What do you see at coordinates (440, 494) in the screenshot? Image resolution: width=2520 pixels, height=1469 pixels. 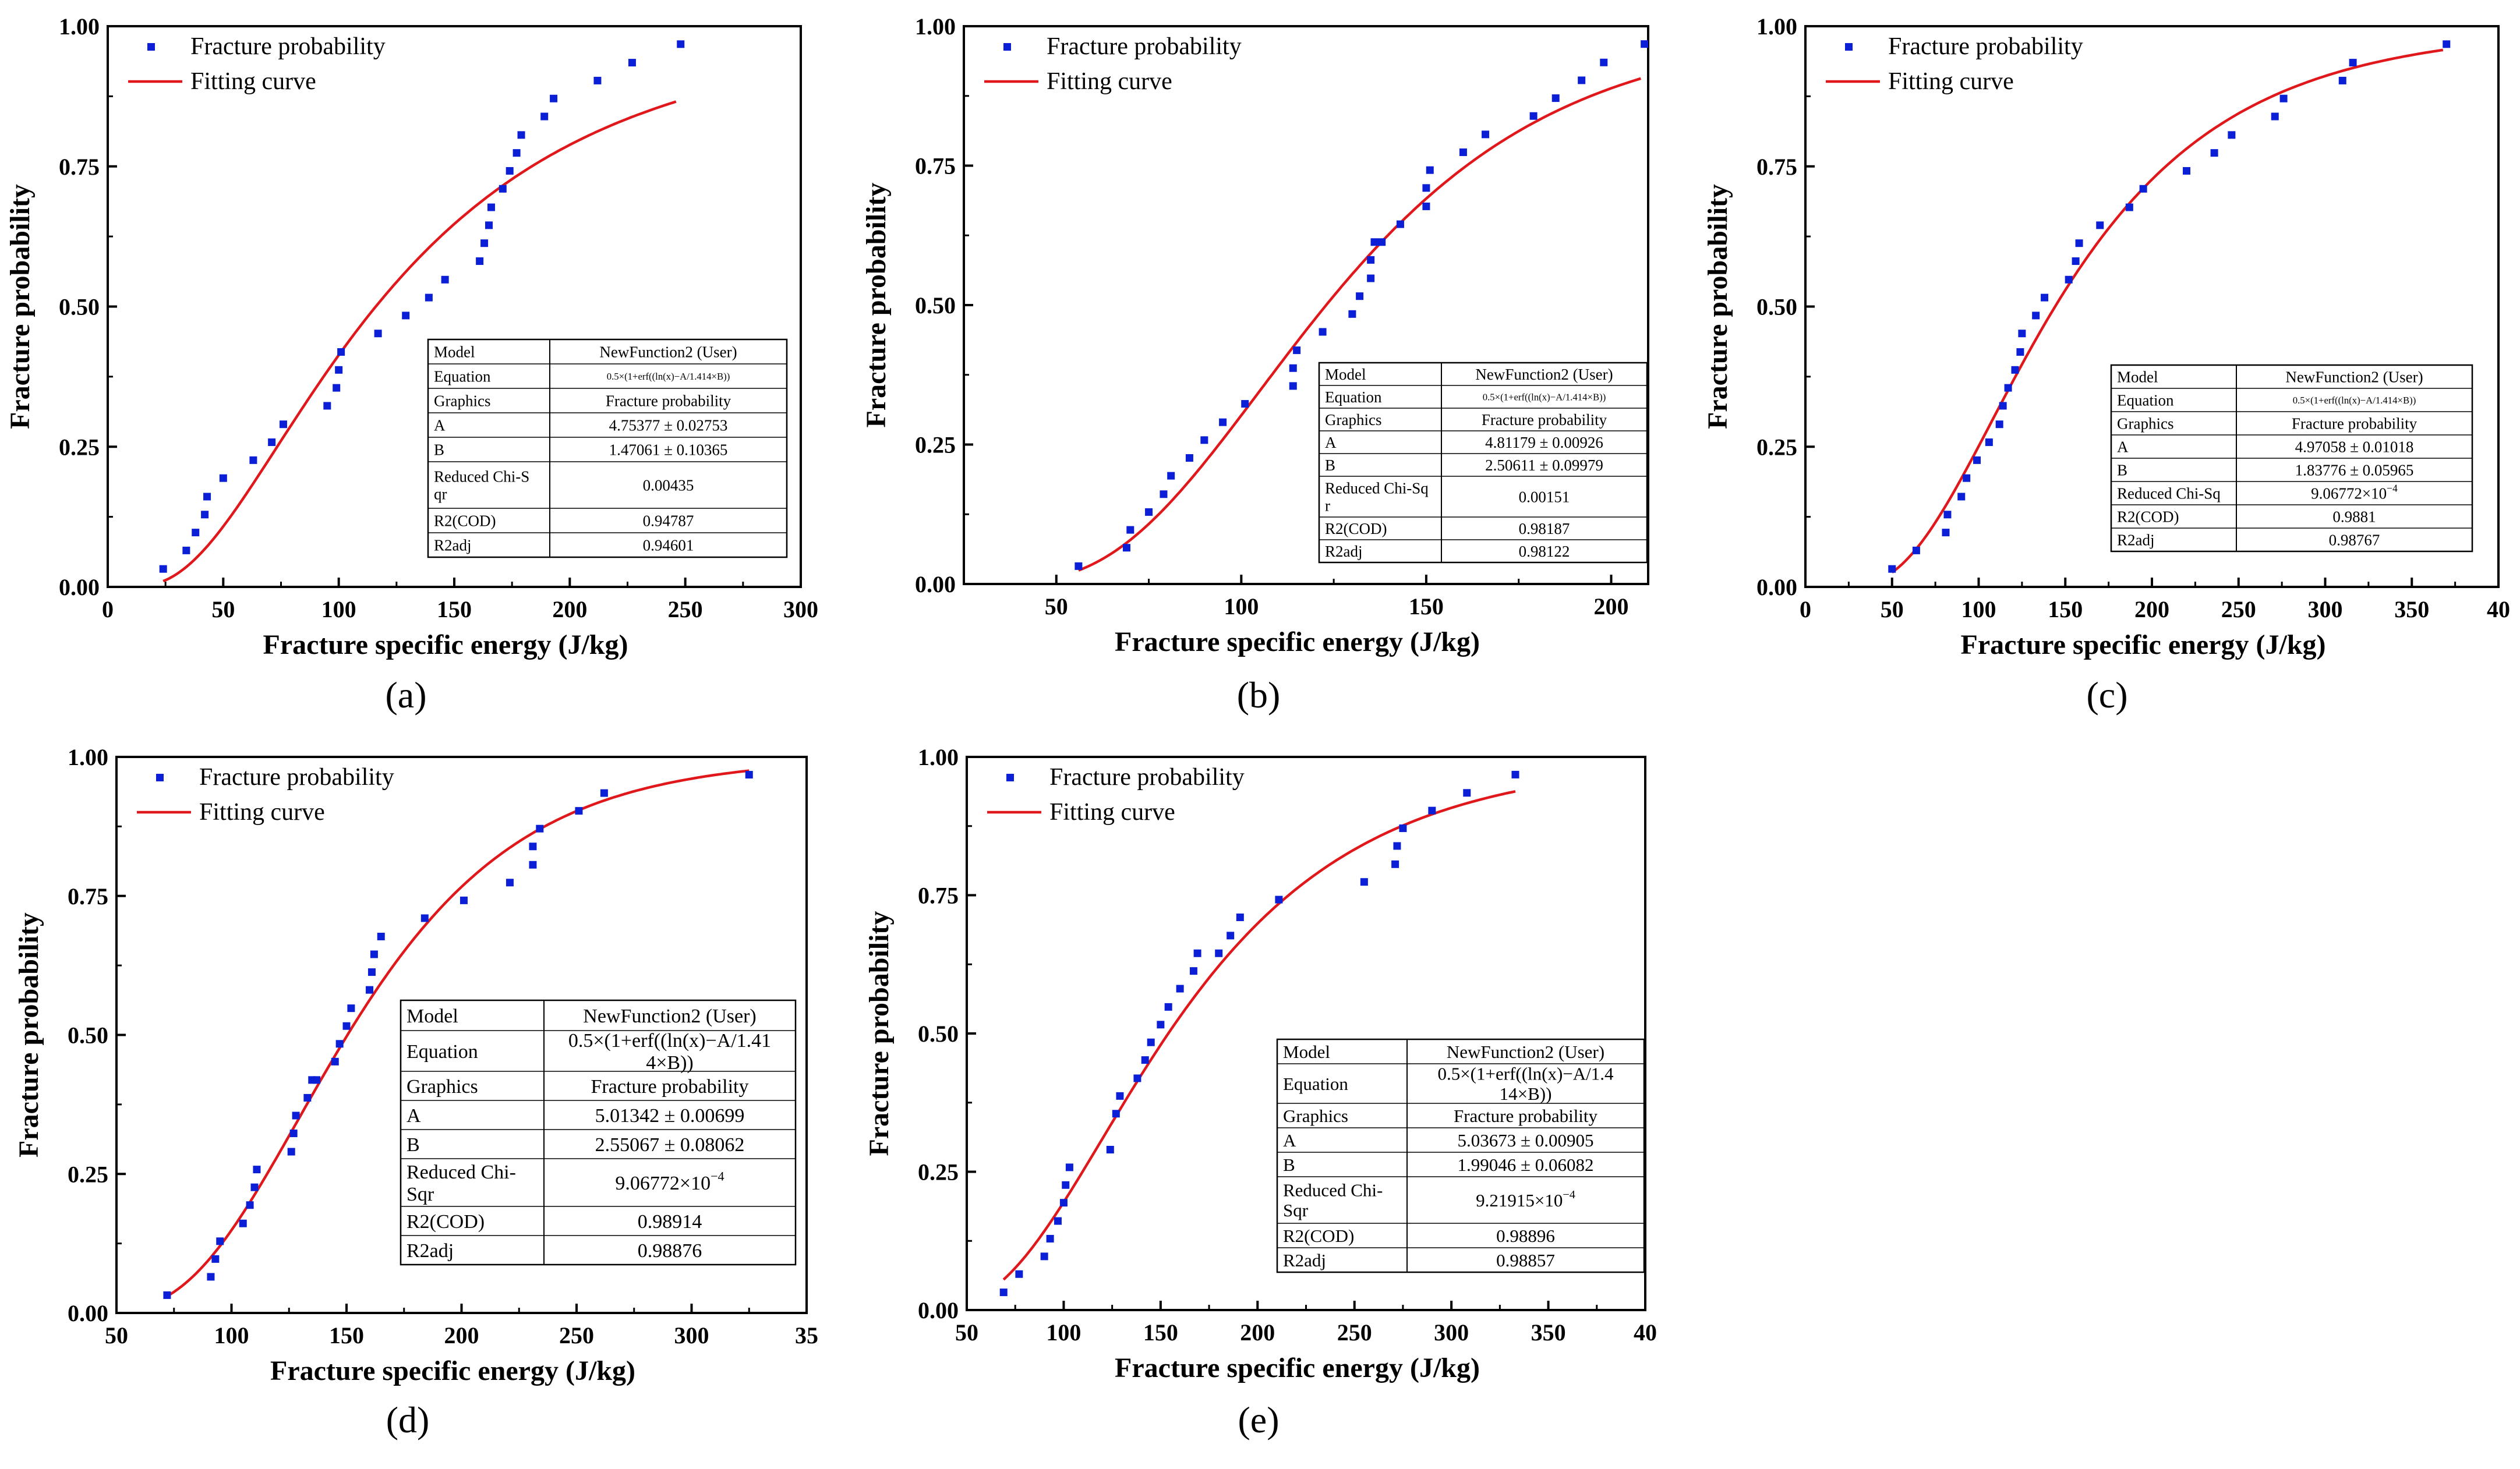 I see `fit-table-label: qr` at bounding box center [440, 494].